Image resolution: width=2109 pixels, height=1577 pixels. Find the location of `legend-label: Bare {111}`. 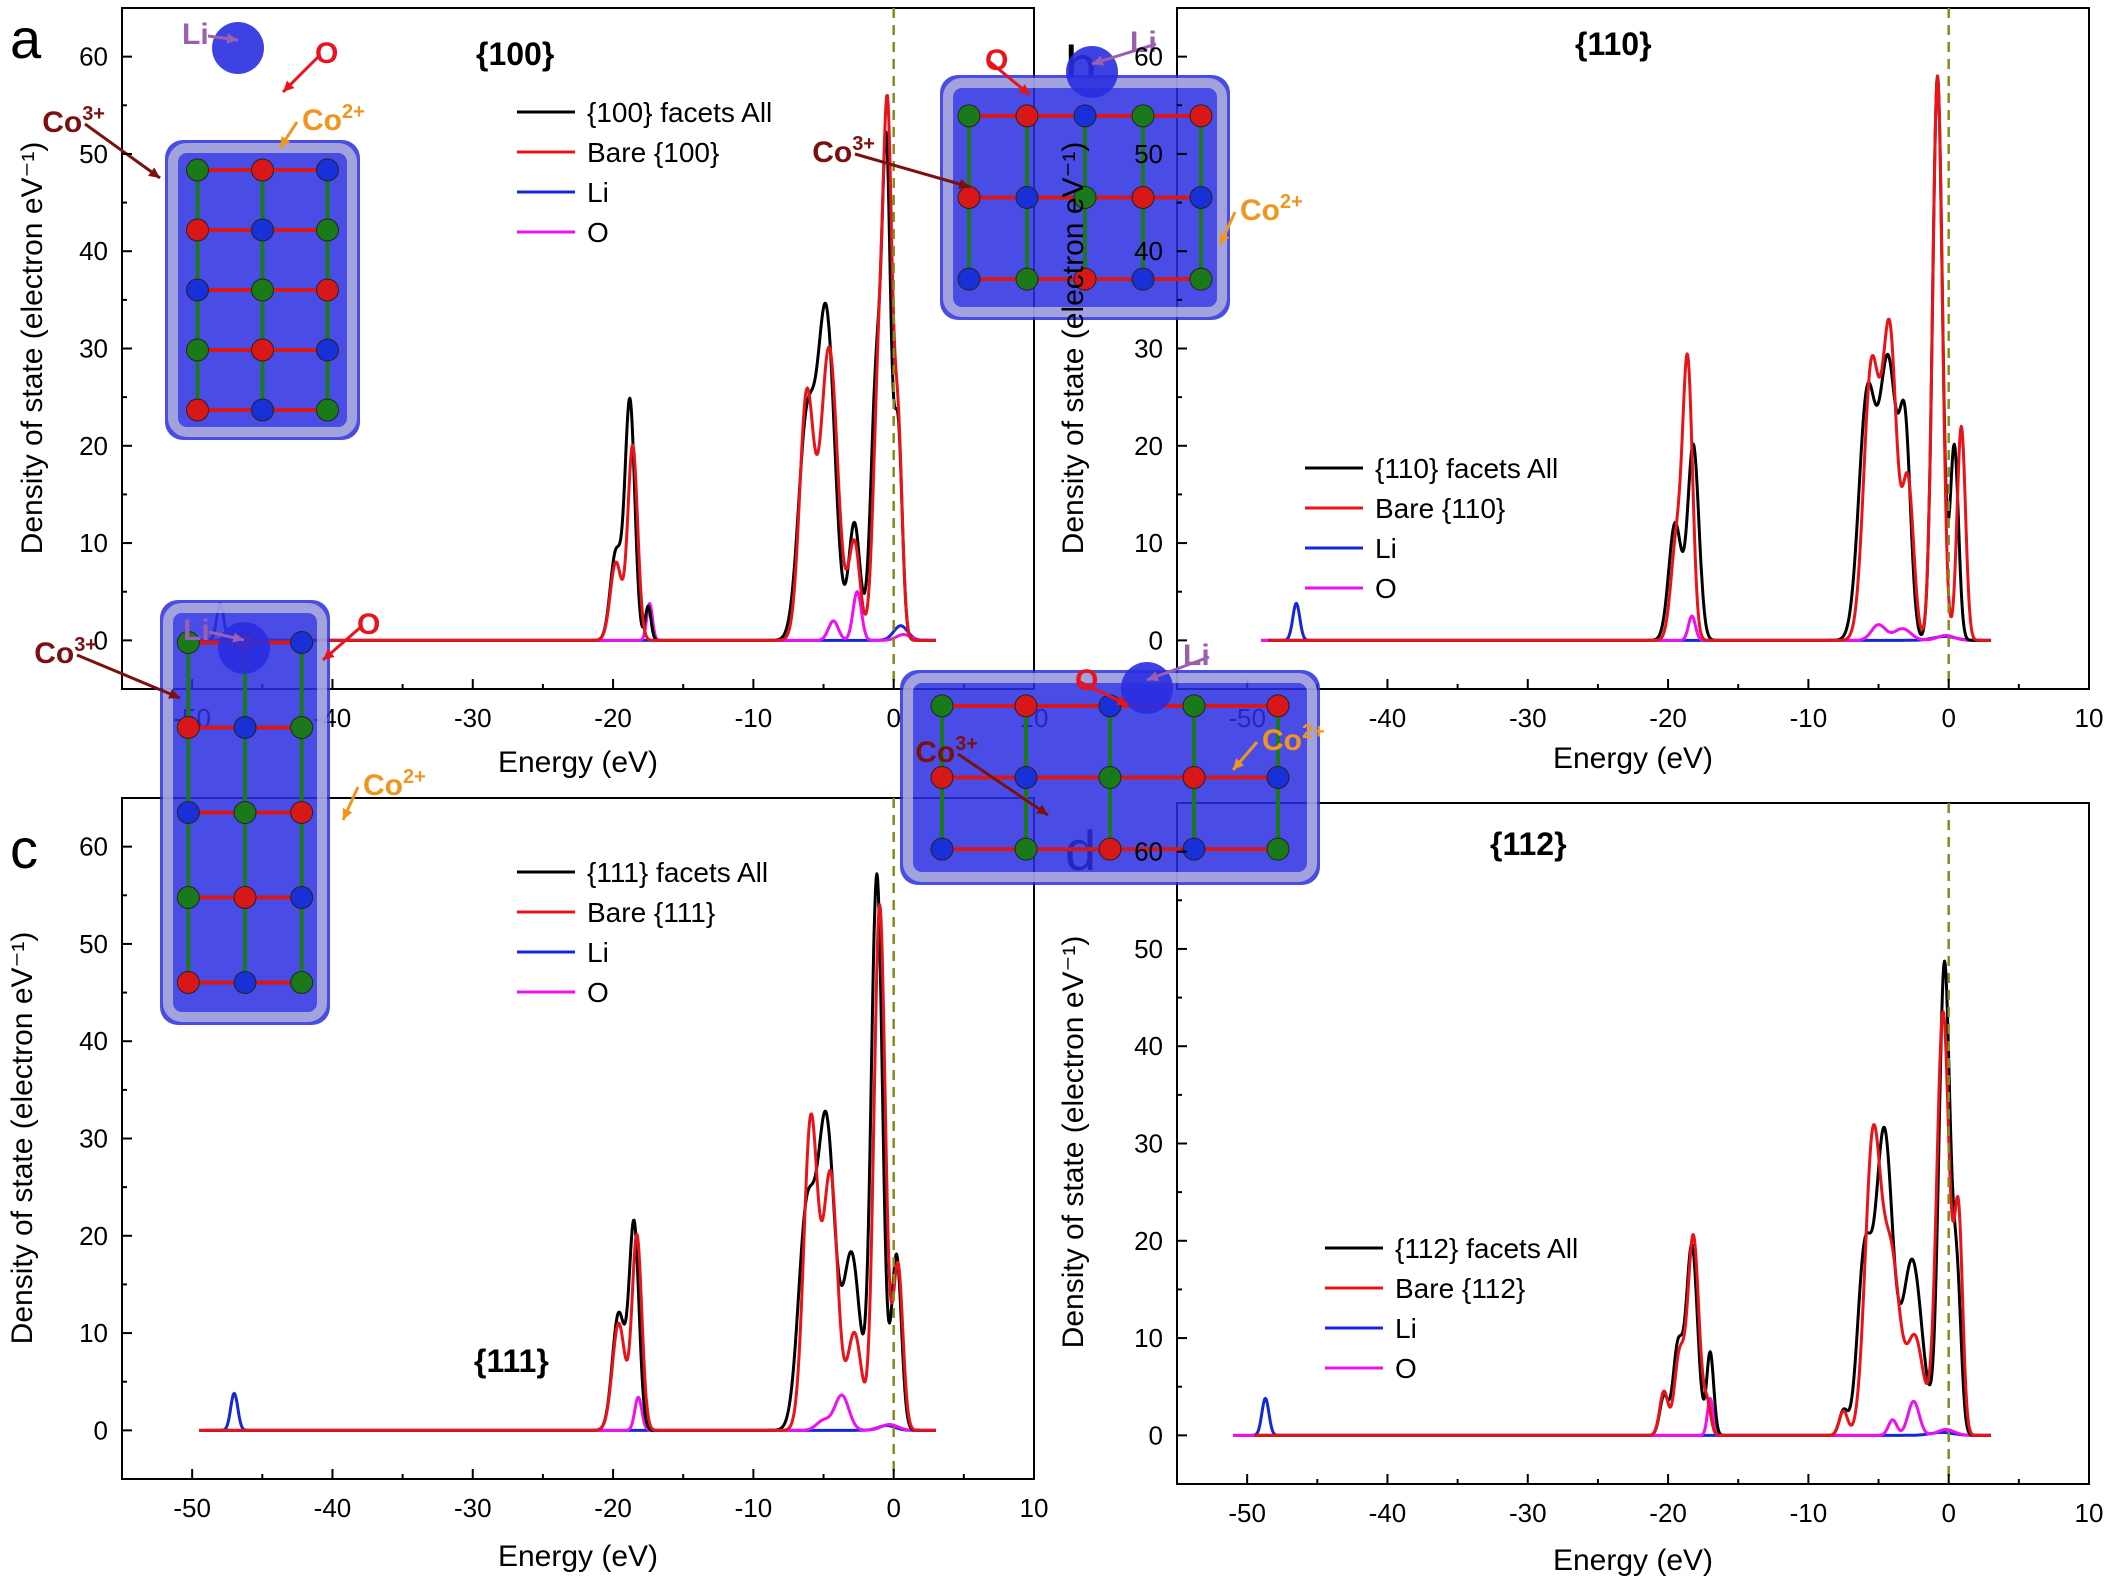

legend-label: Bare {111} is located at coordinates (651, 912).